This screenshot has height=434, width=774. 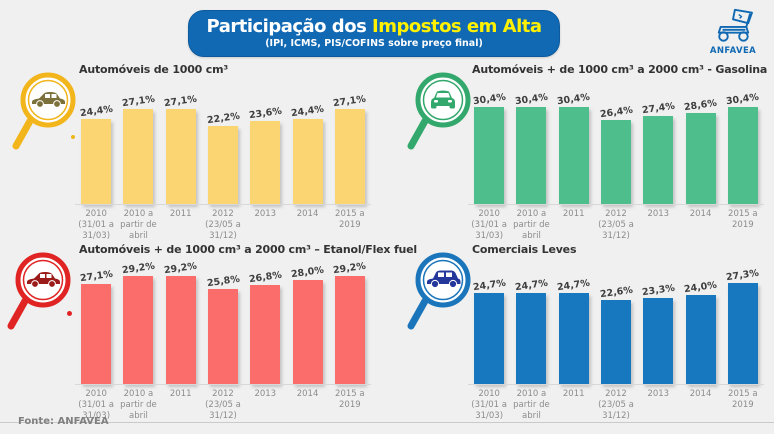 I want to click on anfavea-truck-icon, so click(x=735, y=25).